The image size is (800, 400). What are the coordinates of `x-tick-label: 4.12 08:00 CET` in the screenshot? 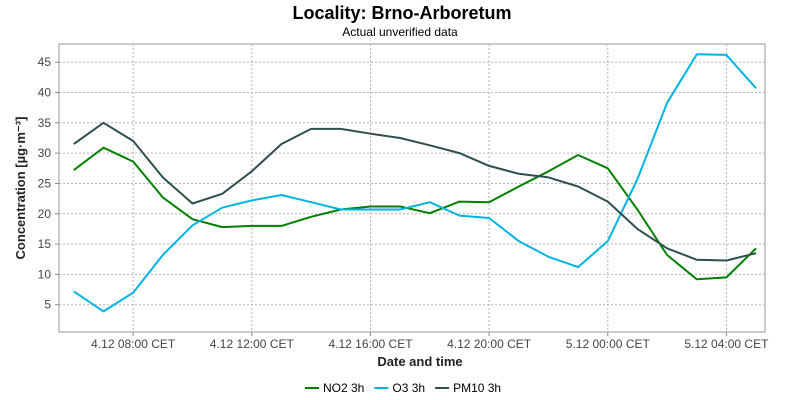 It's located at (133, 344).